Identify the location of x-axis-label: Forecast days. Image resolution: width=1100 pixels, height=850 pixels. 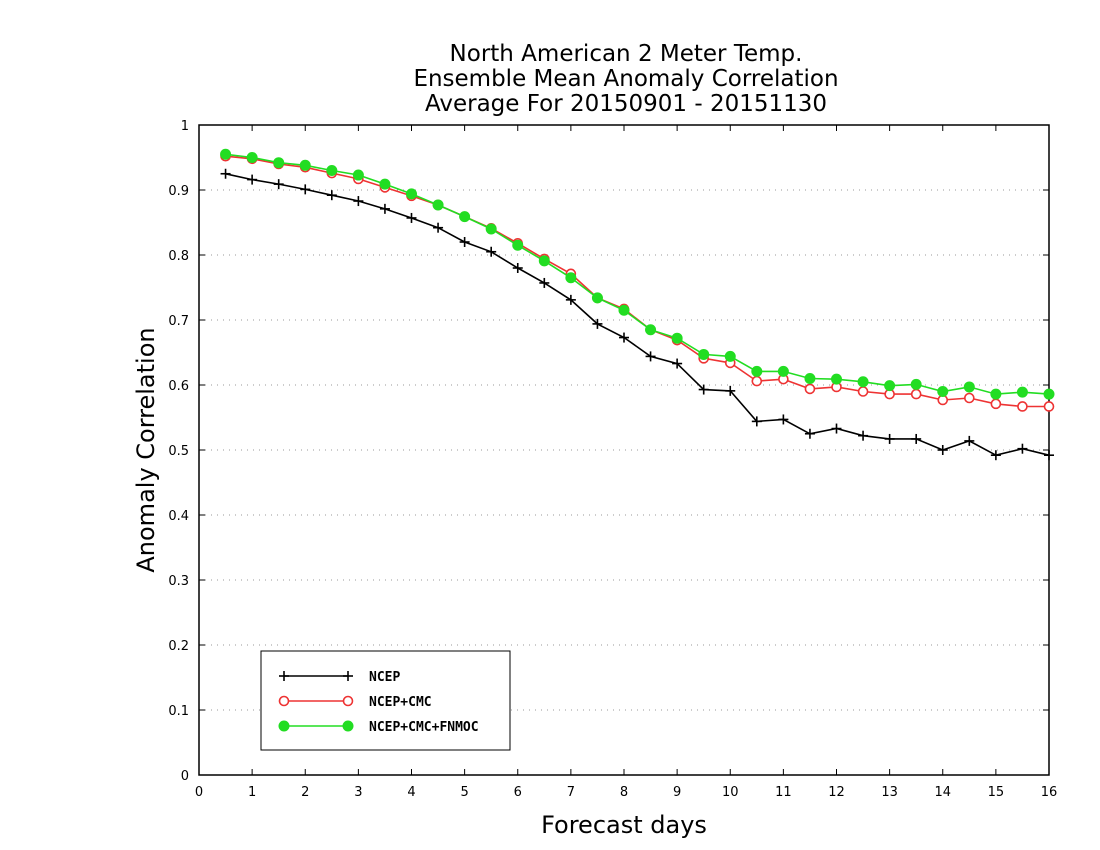
(624, 825).